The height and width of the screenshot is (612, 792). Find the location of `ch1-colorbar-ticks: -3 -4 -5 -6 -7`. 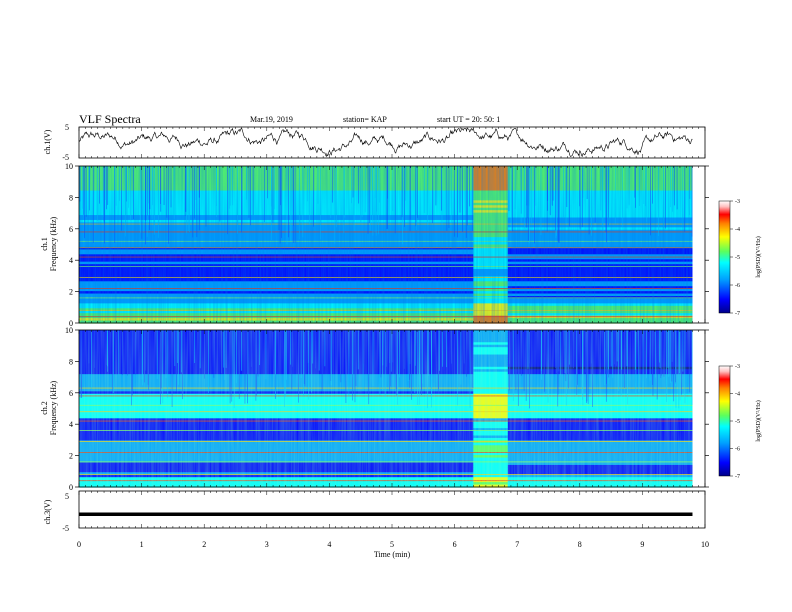

ch1-colorbar-ticks: -3 -4 -5 -6 -7 is located at coordinates (735, 258).